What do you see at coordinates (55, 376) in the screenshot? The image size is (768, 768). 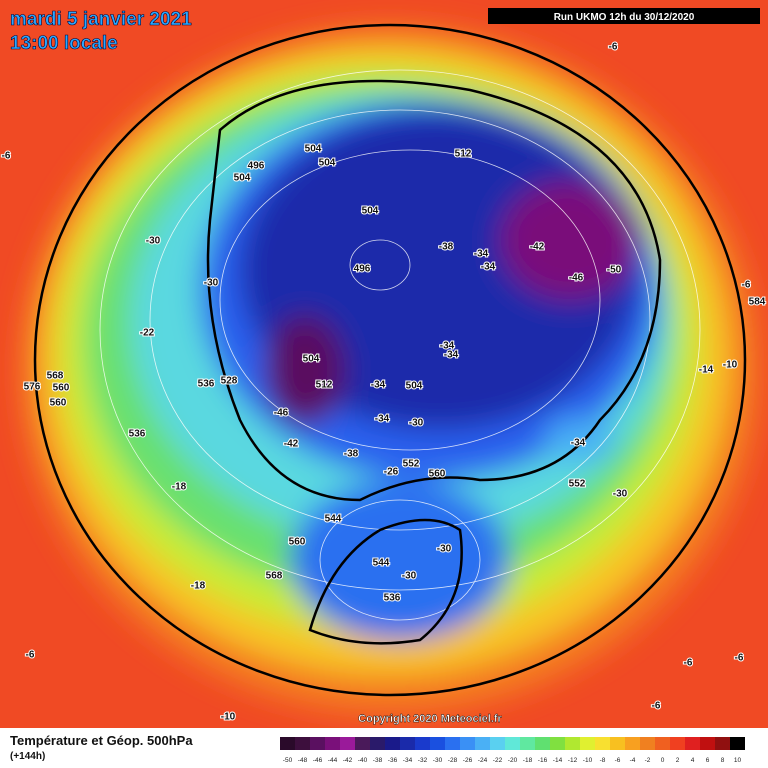 I see `contour-label: 568` at bounding box center [55, 376].